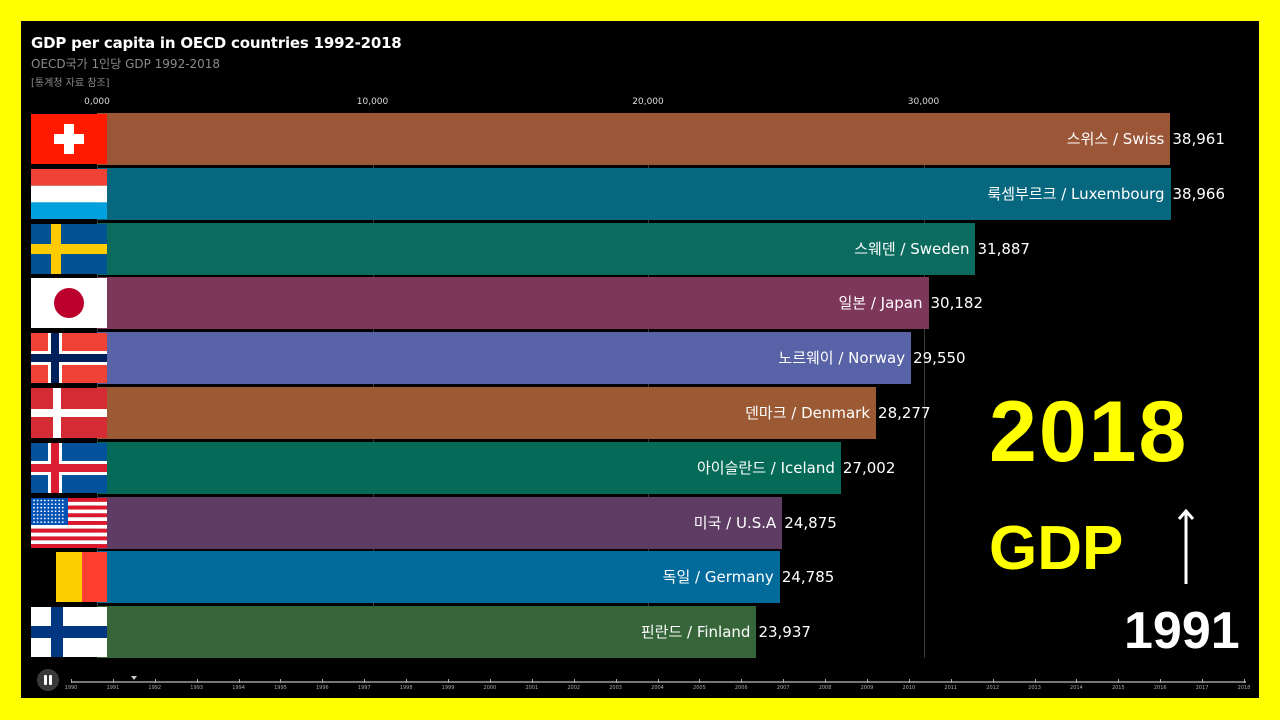 This screenshot has width=1280, height=720. I want to click on bar: 핀란드 / Finland, so click(427, 632).